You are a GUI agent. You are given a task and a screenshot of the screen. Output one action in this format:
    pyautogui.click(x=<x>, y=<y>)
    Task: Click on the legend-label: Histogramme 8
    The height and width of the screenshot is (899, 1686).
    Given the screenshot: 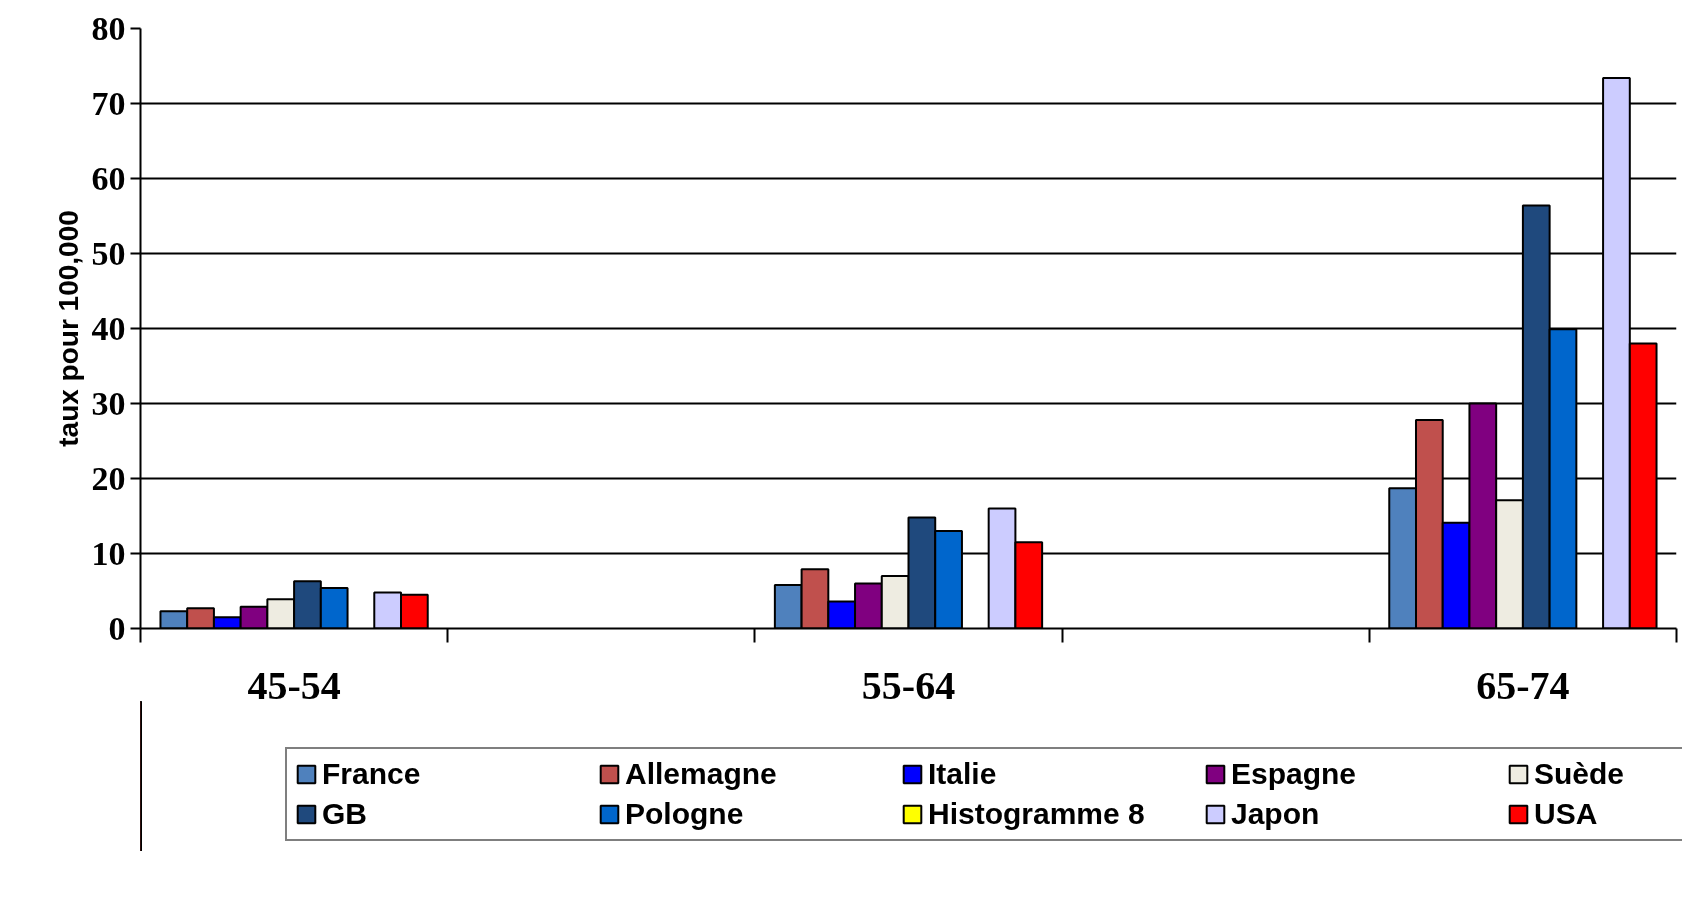 What is the action you would take?
    pyautogui.click(x=1037, y=814)
    